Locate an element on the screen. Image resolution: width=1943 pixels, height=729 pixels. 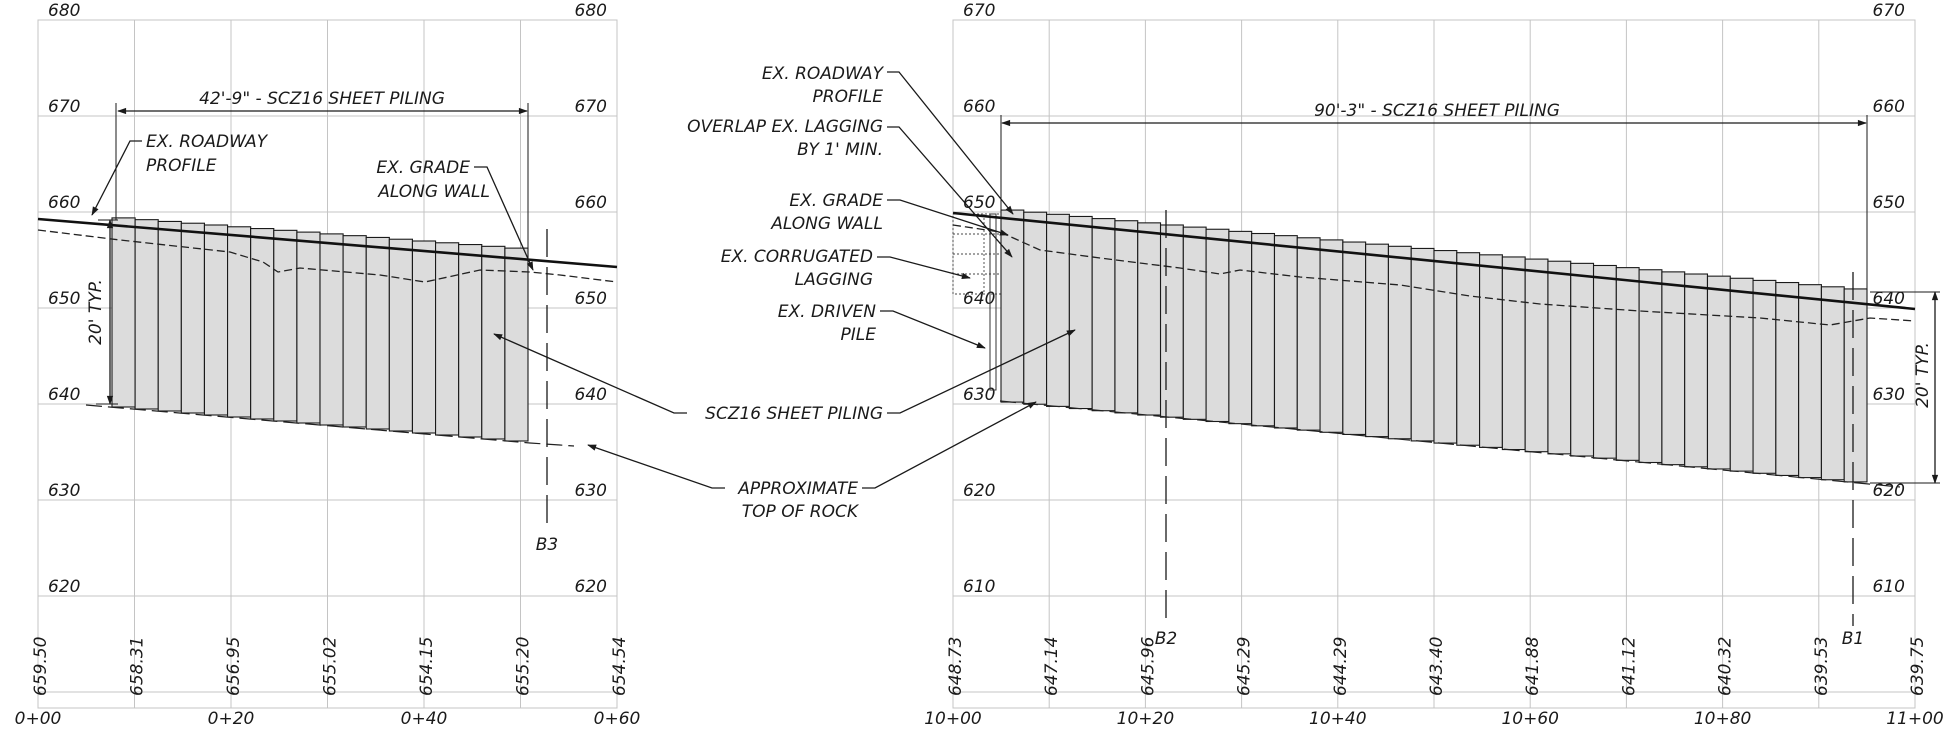
left-sheet-piling is located at coordinates (320, 329).